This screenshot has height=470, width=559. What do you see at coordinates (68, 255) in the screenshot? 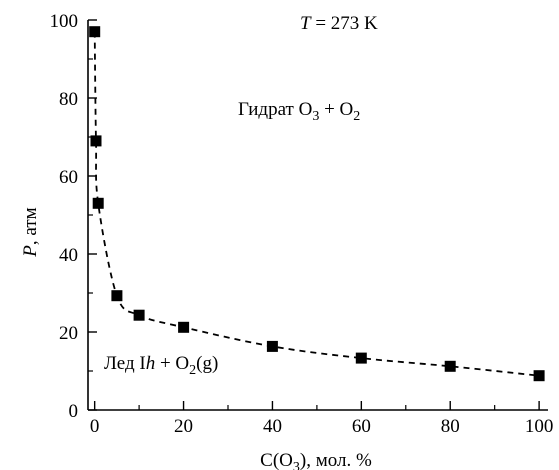
I see `y-tick-label: 40` at bounding box center [68, 255].